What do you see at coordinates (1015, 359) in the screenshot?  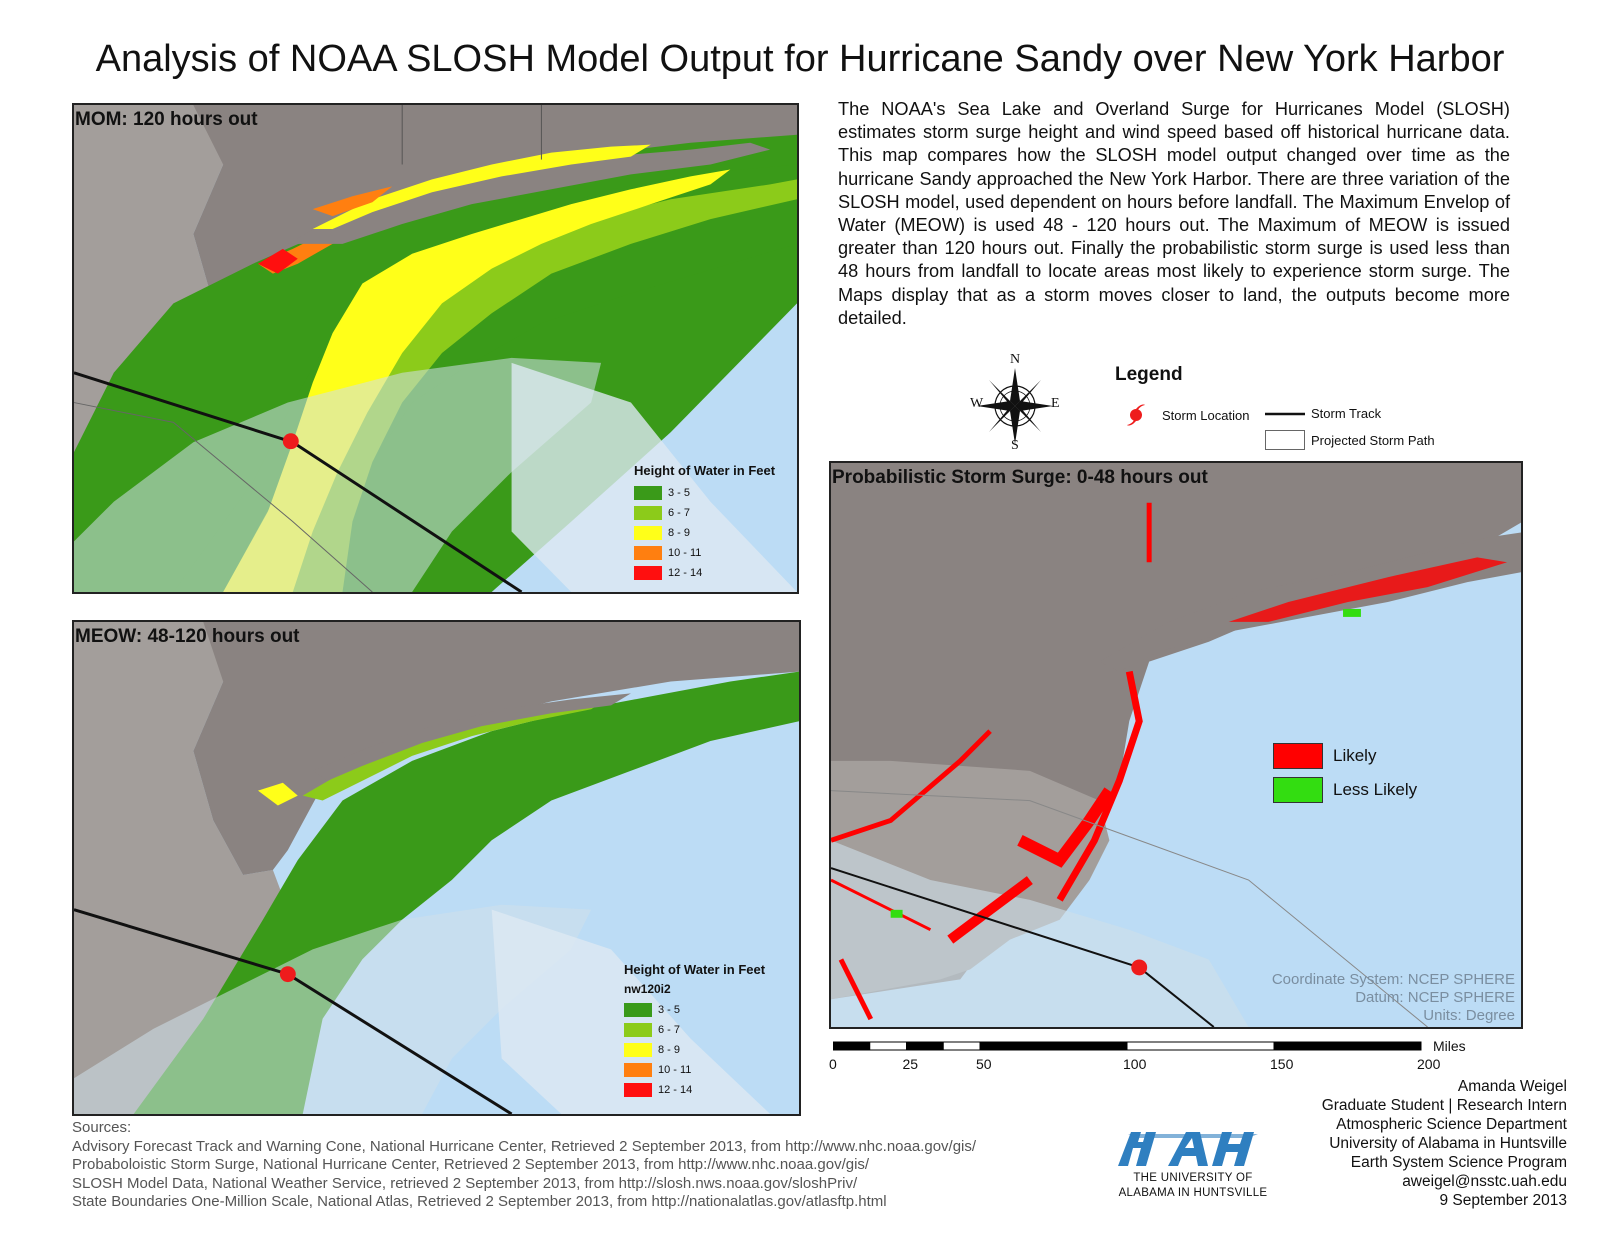 I see `compass-n: N` at bounding box center [1015, 359].